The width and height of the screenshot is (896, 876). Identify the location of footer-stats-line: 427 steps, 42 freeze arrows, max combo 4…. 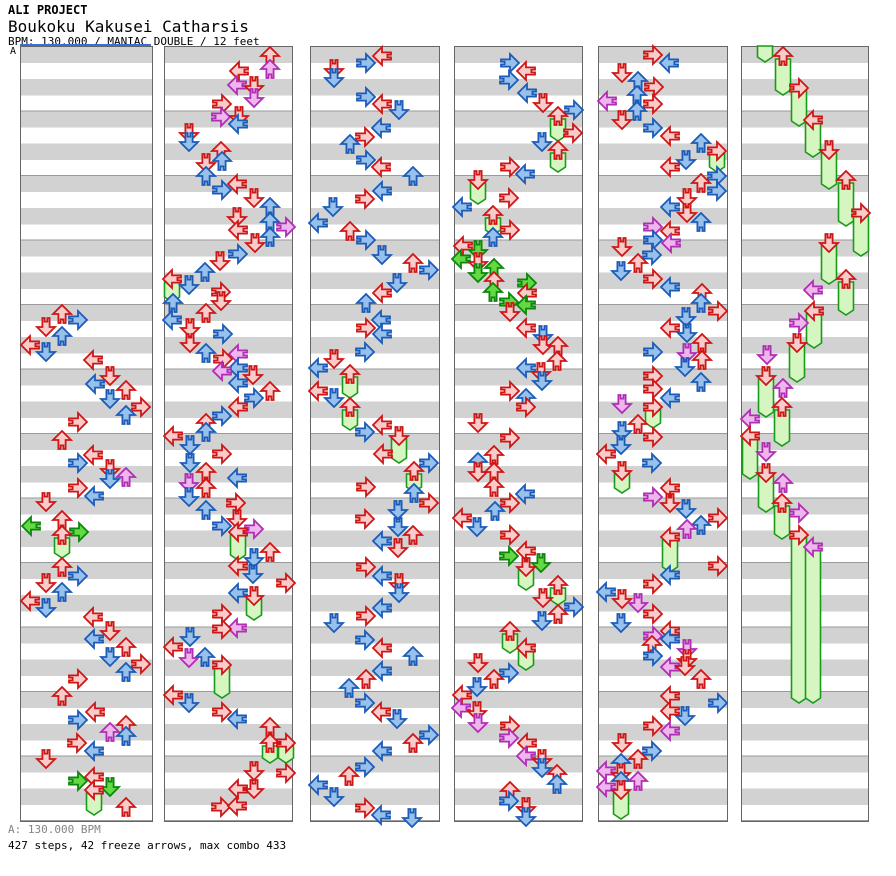
(147, 845).